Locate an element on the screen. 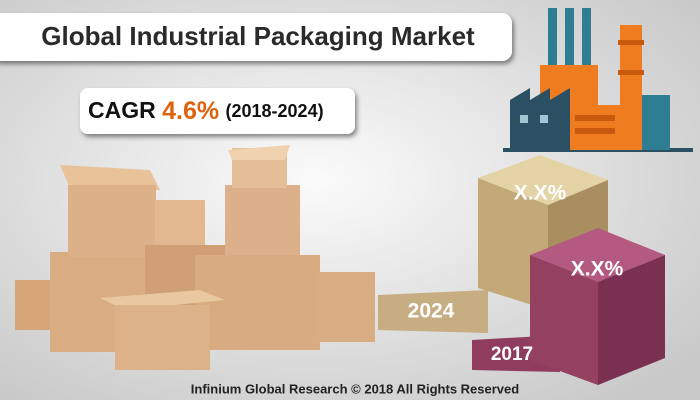  cagr-value: 4.6% is located at coordinates (190, 111).